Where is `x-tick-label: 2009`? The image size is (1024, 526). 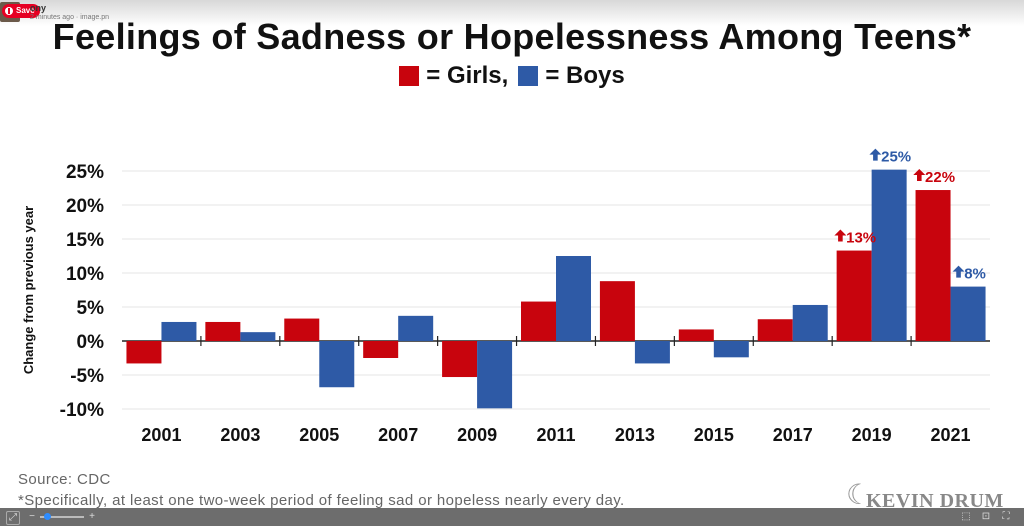 x-tick-label: 2009 is located at coordinates (477, 435).